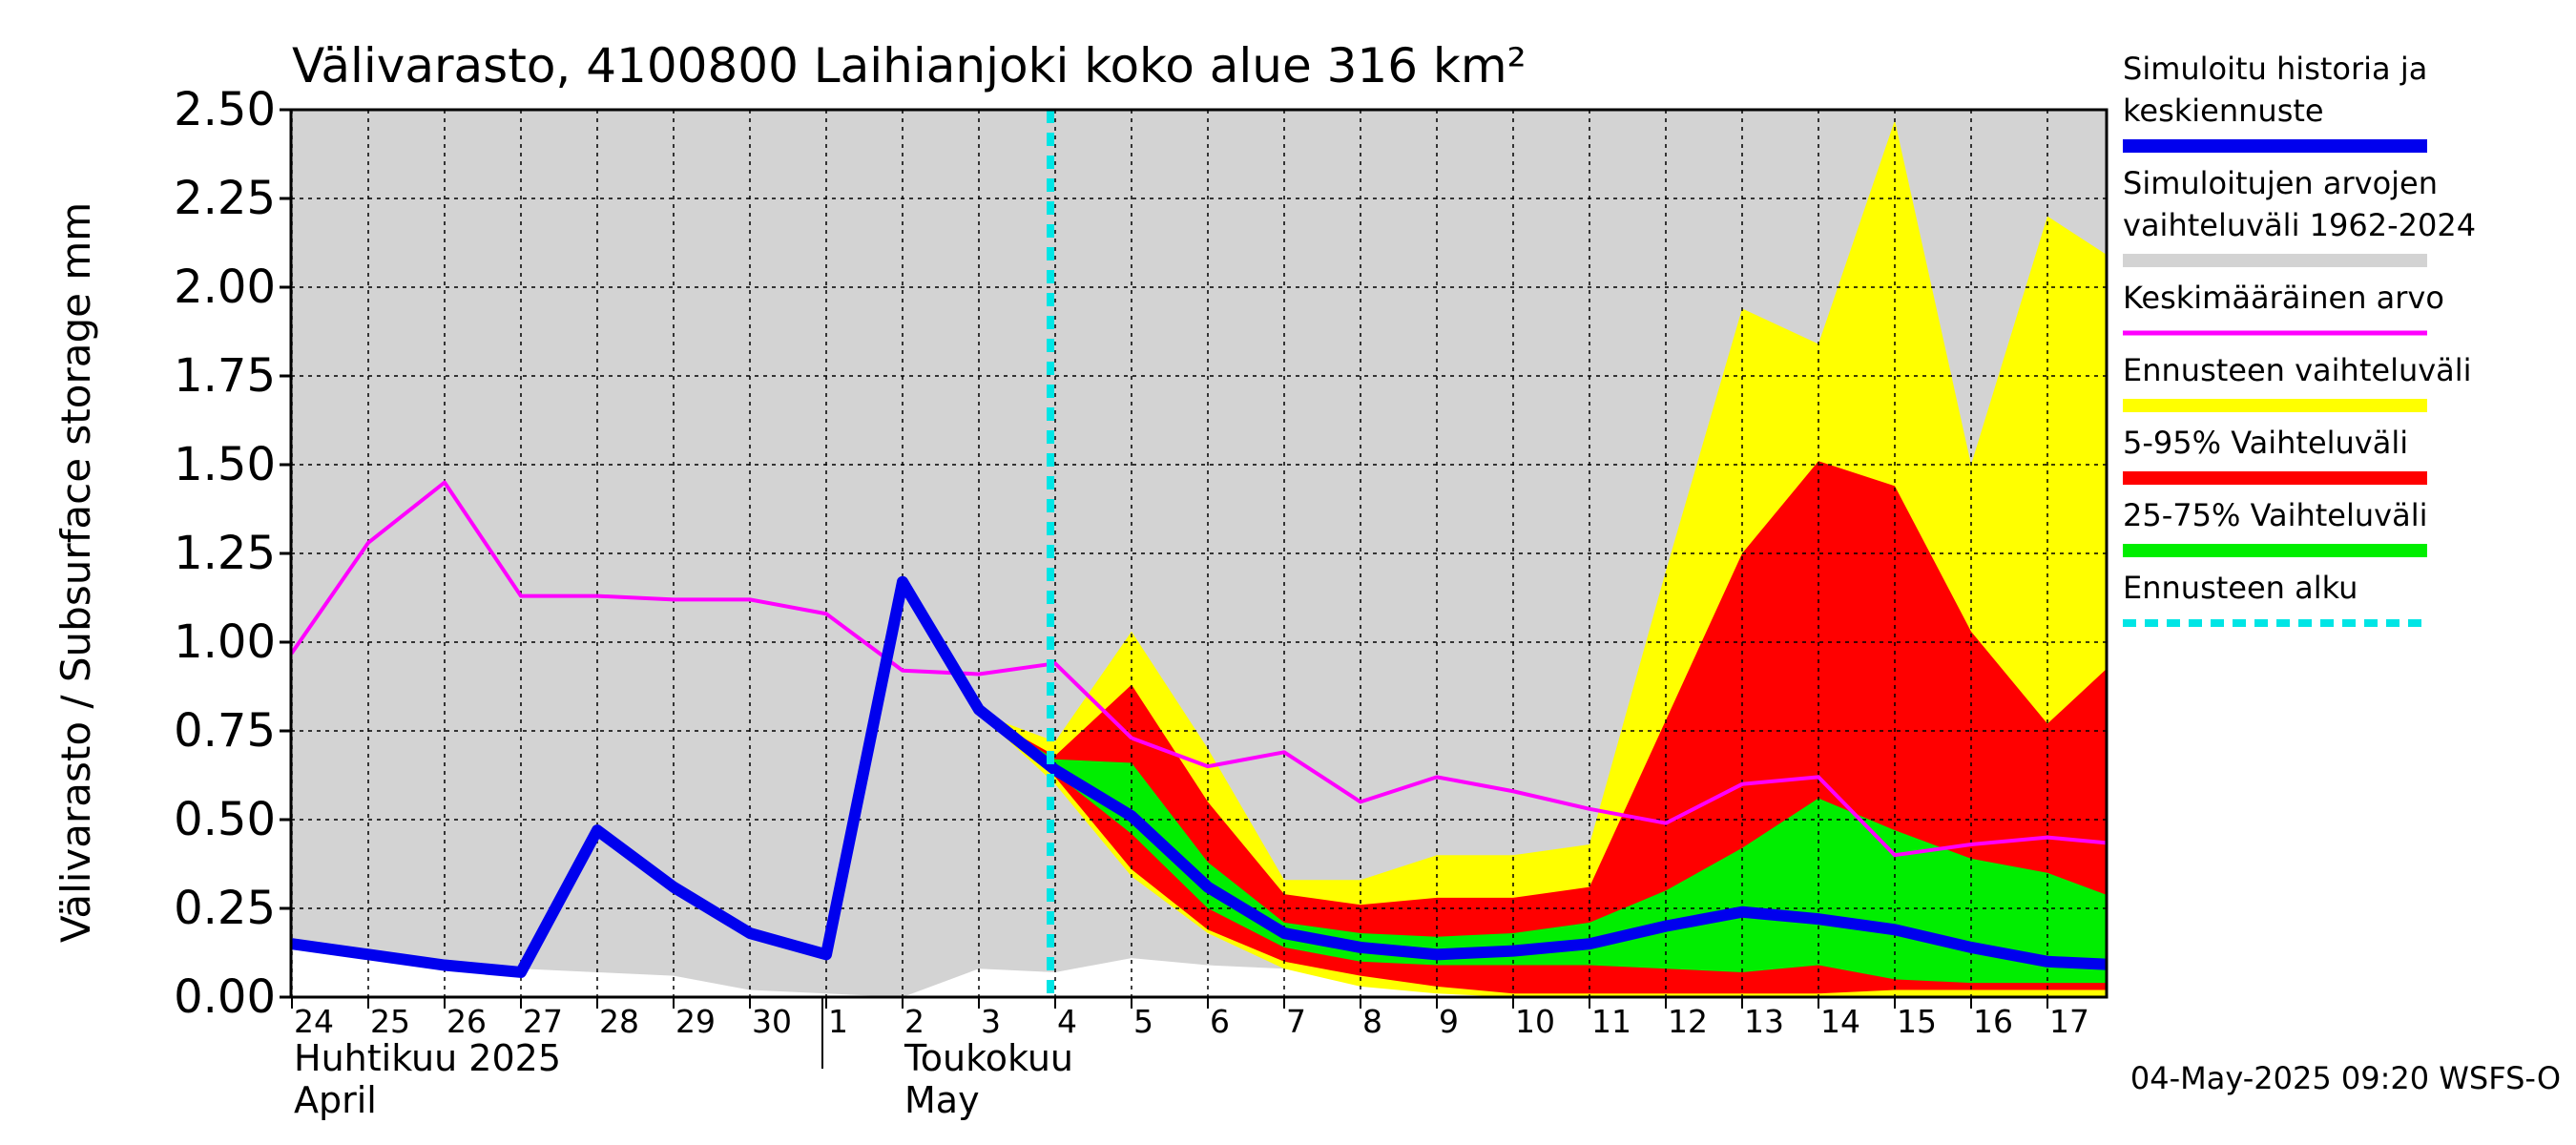 The image size is (2576, 1145). I want to click on x-tick-label: 4, so click(1067, 1022).